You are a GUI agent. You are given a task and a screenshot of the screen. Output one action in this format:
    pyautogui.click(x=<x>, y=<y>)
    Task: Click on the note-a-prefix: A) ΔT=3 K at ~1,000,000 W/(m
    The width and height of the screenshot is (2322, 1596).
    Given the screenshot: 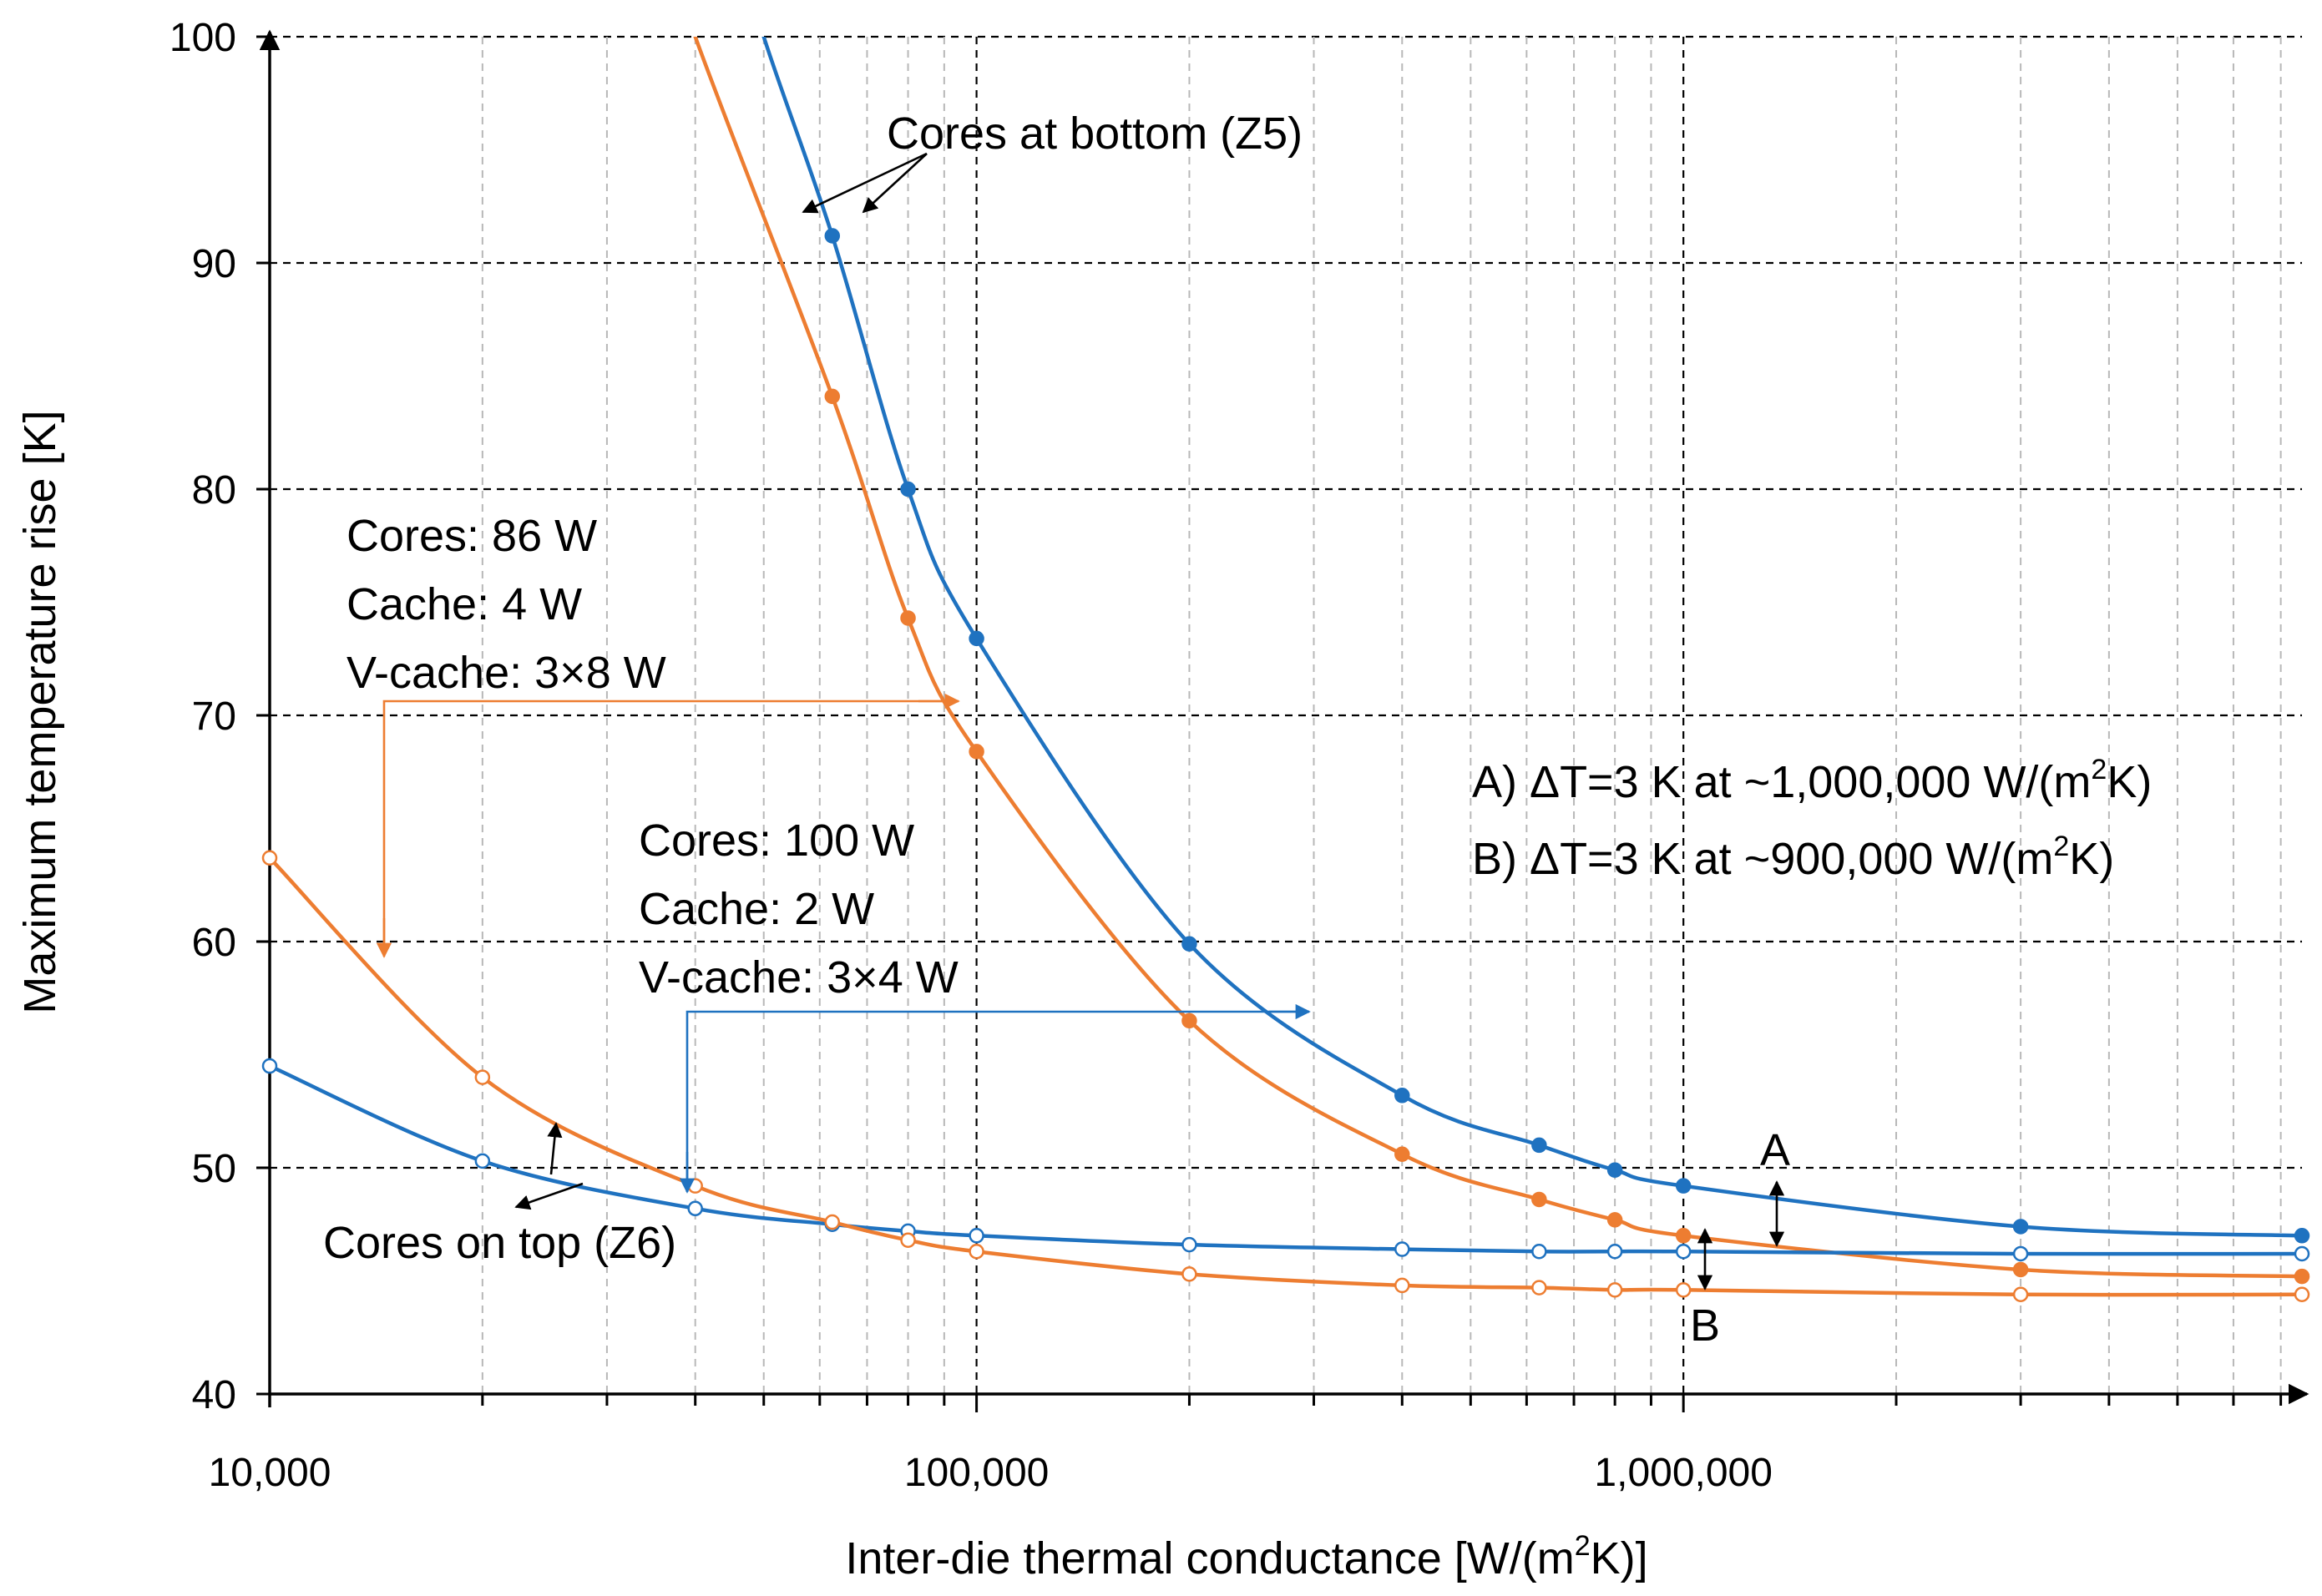 What is the action you would take?
    pyautogui.click(x=1781, y=782)
    